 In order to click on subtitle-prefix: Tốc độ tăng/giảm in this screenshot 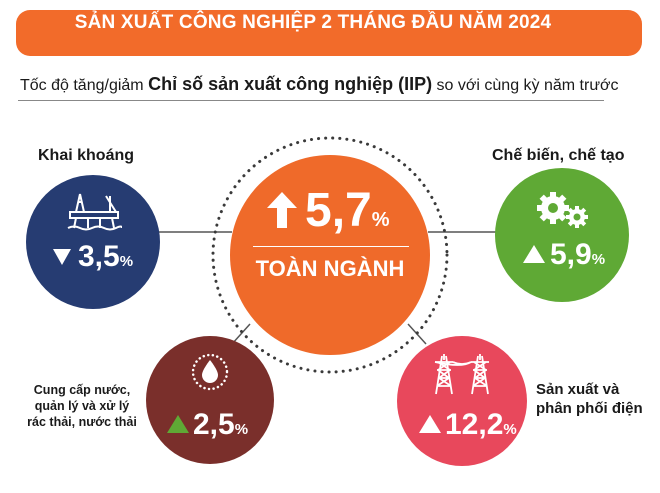, I will do `click(84, 85)`.